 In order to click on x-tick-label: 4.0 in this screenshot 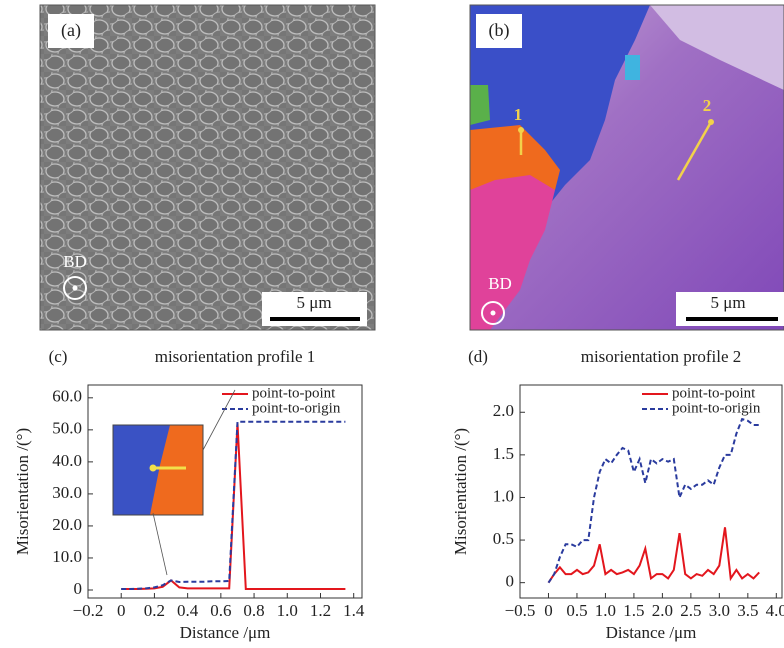, I will do `click(775, 610)`.